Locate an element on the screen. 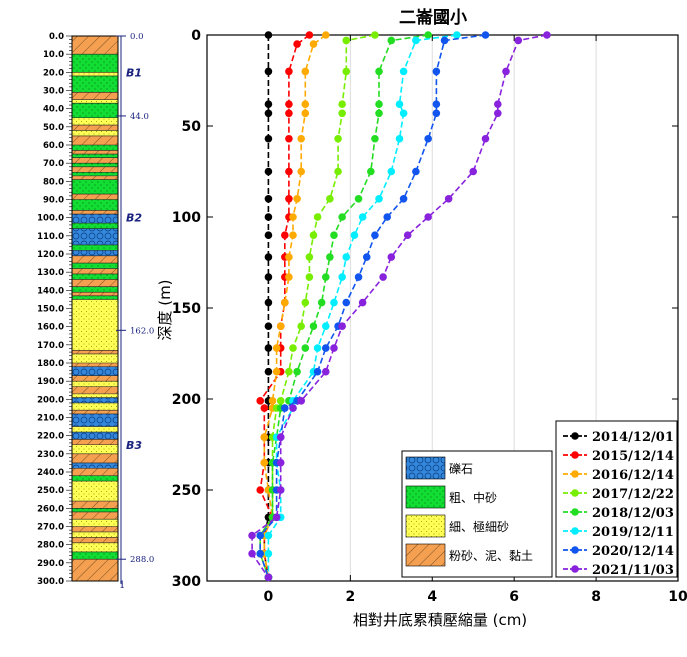 The height and width of the screenshot is (657, 687). soil-swatch-fine is located at coordinates (425, 526).